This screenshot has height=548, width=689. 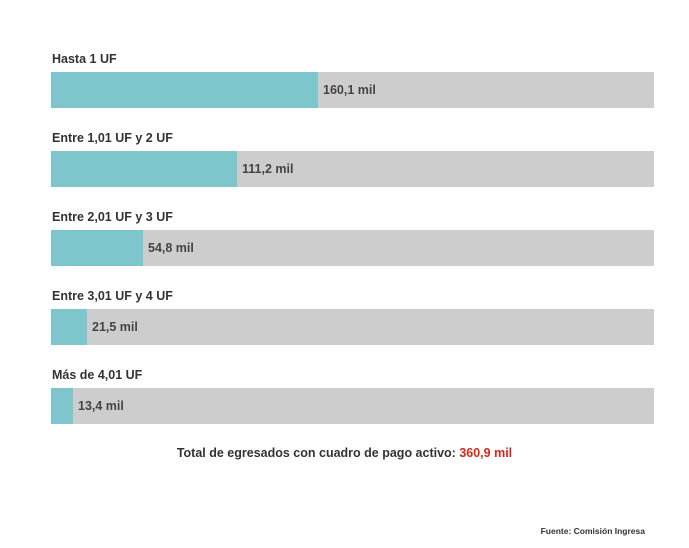 I want to click on value-label: 54,8 mil, so click(x=171, y=248).